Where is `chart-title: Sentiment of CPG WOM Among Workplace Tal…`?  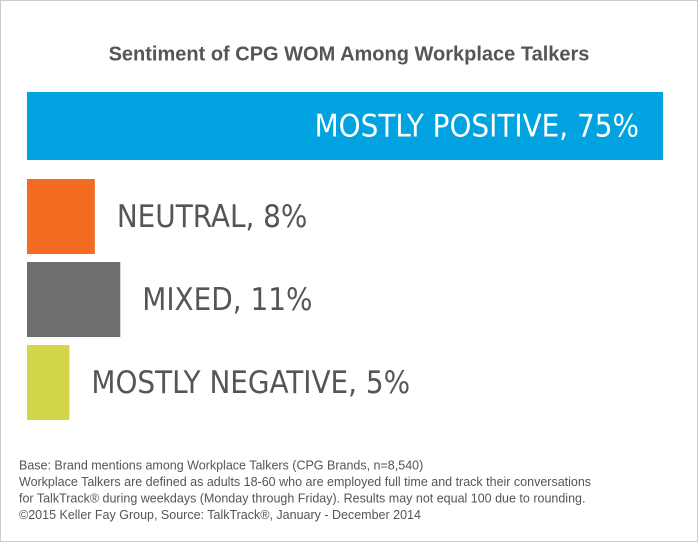 chart-title: Sentiment of CPG WOM Among Workplace Tal… is located at coordinates (349, 54).